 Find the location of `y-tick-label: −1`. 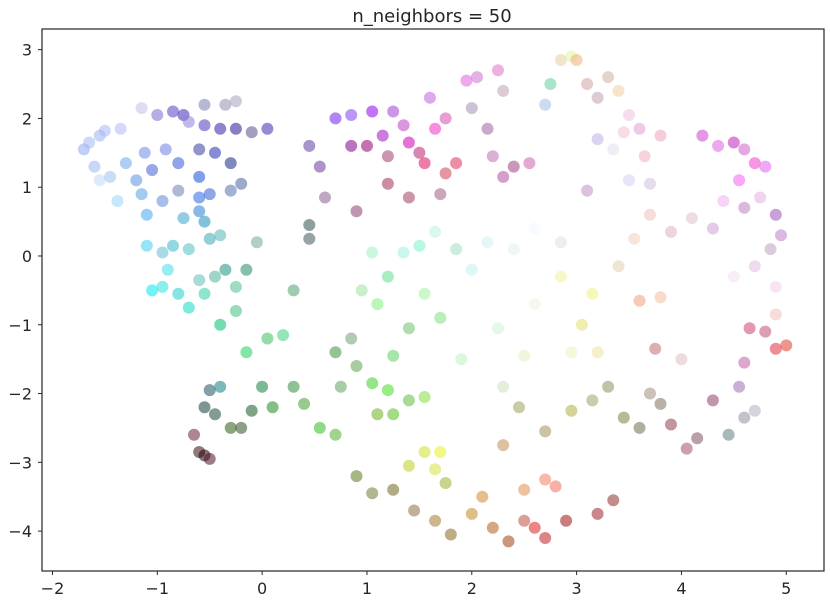

y-tick-label: −1 is located at coordinates (20, 325).